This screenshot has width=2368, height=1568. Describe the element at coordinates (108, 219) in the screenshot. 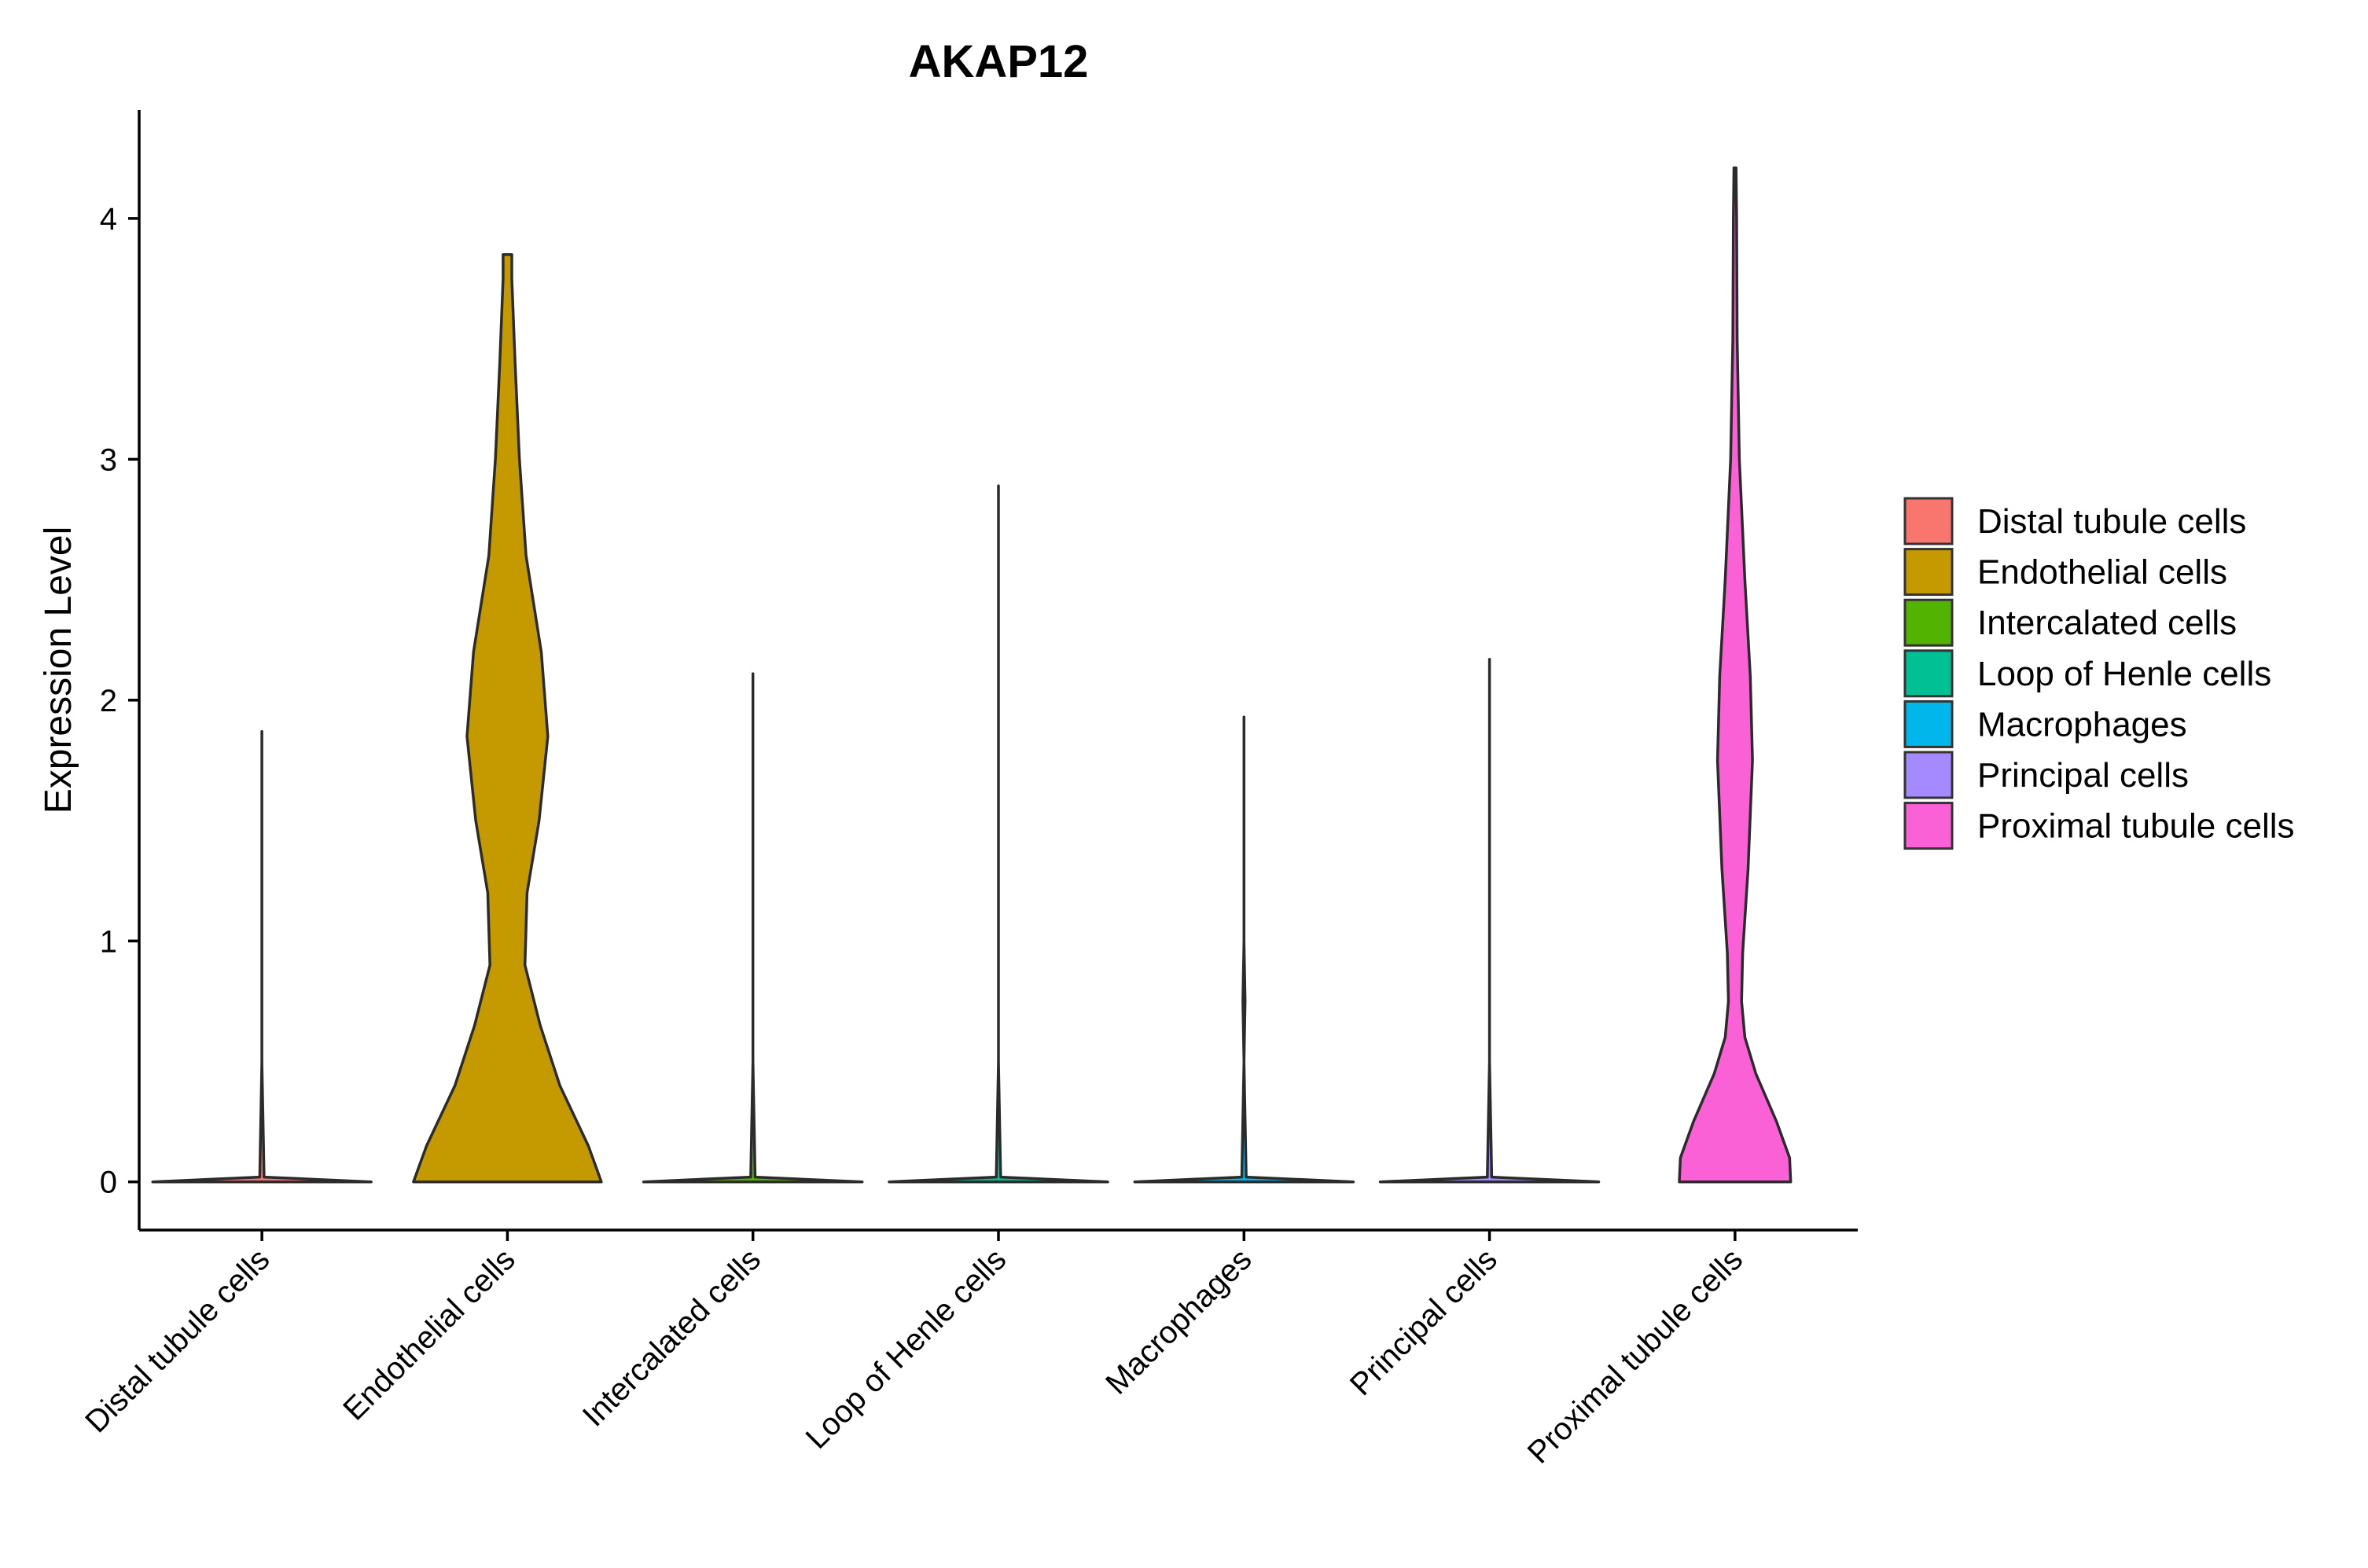

I see `y-tick-label: 4` at that location.